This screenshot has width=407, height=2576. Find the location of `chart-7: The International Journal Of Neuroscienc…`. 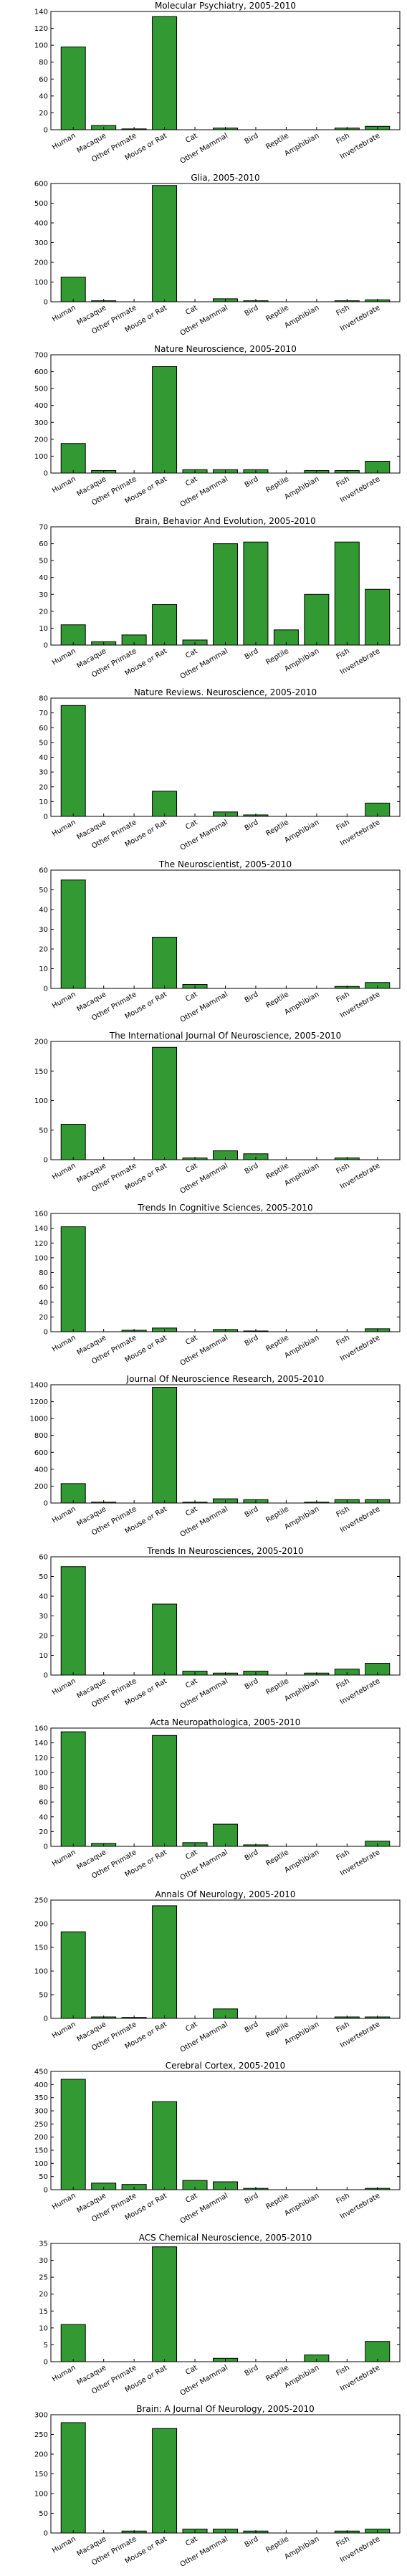

chart-7: The International Journal Of Neuroscienc… is located at coordinates (217, 1113).